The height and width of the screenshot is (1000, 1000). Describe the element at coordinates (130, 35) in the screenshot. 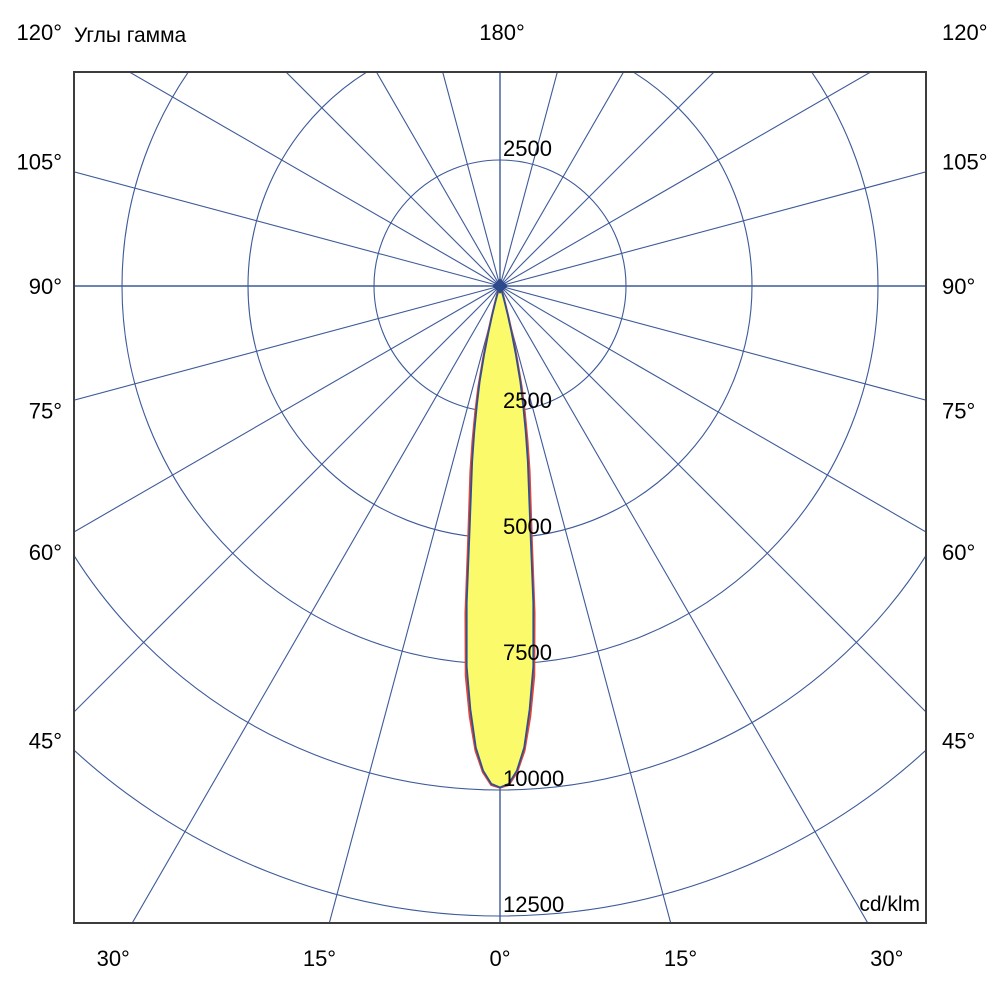

I see `diagram-title: Углы гамма` at that location.